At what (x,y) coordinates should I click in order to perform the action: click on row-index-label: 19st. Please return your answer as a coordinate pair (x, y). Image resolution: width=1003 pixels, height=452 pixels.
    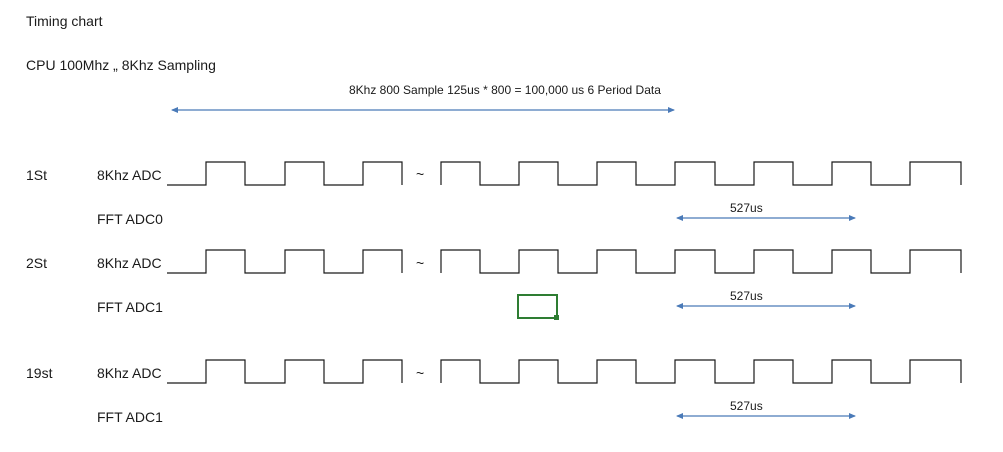
    Looking at the image, I should click on (39, 373).